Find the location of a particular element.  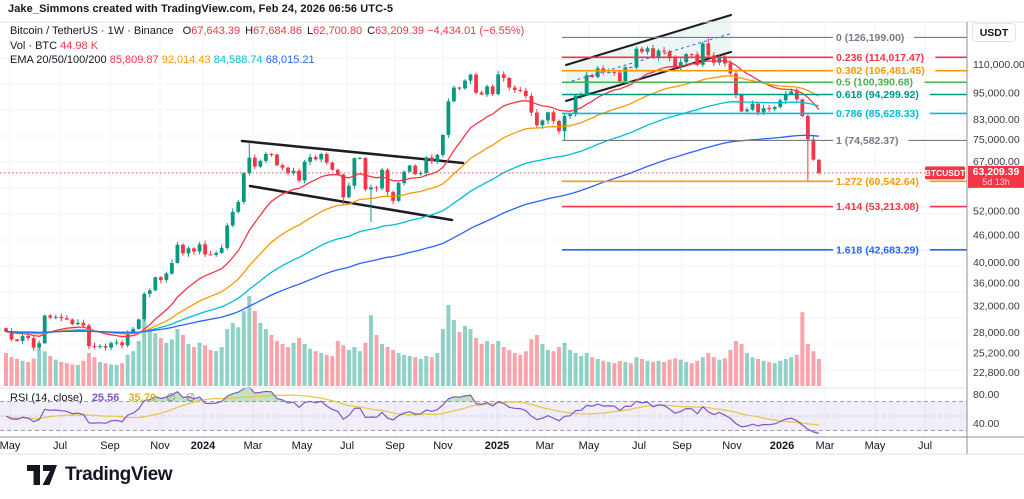

svg-text: 0.618 (94,299.92) is located at coordinates (877, 95).